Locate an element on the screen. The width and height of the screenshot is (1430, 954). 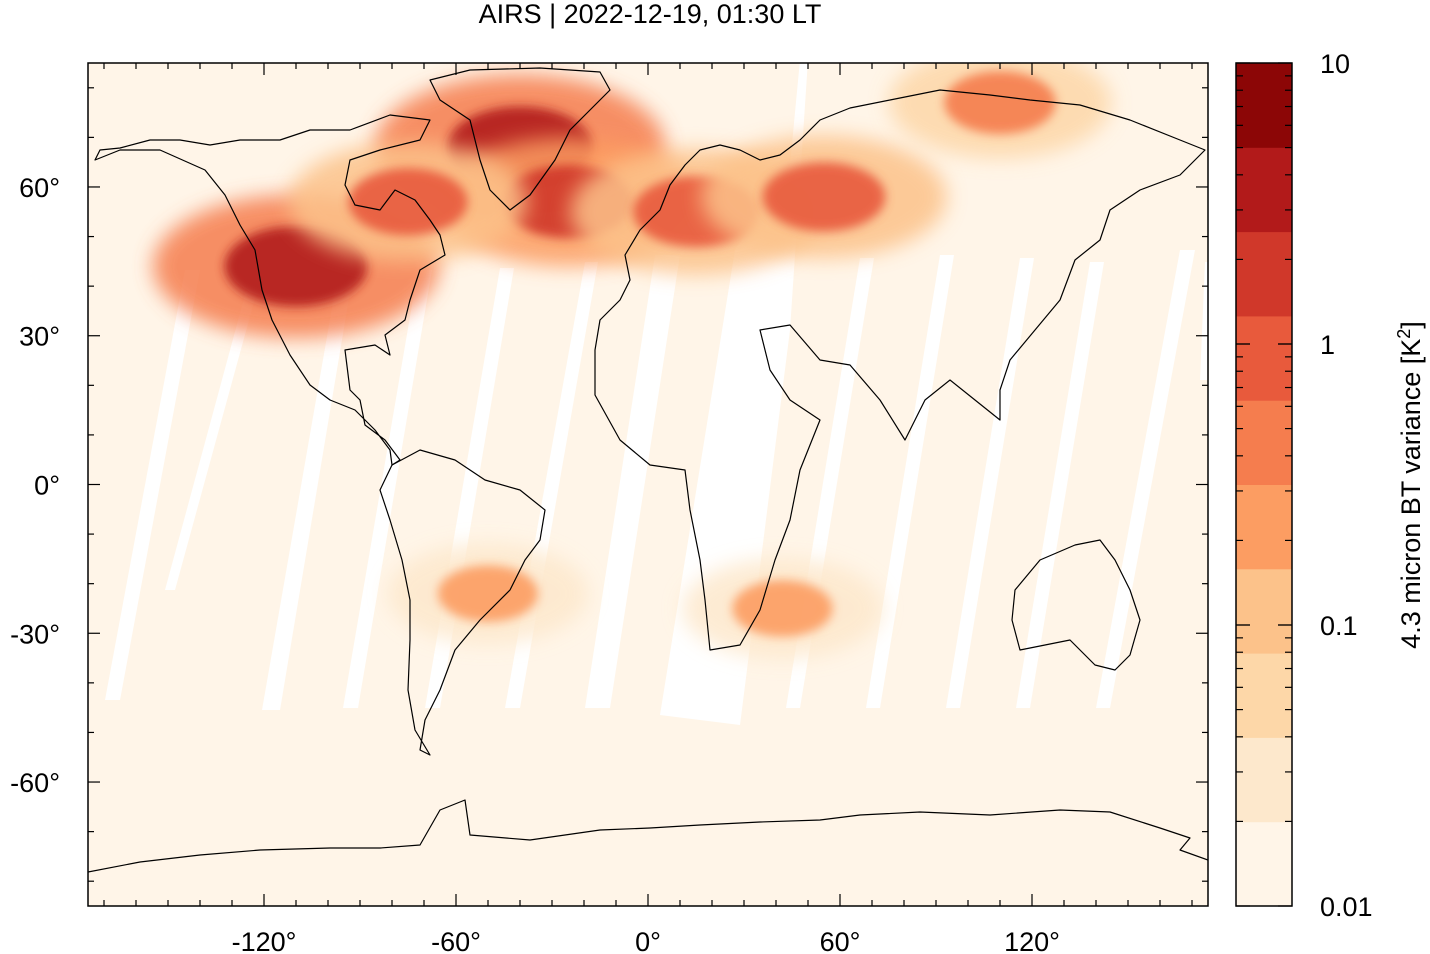
colorbar-tick-label: 0.01 is located at coordinates (1346, 907).